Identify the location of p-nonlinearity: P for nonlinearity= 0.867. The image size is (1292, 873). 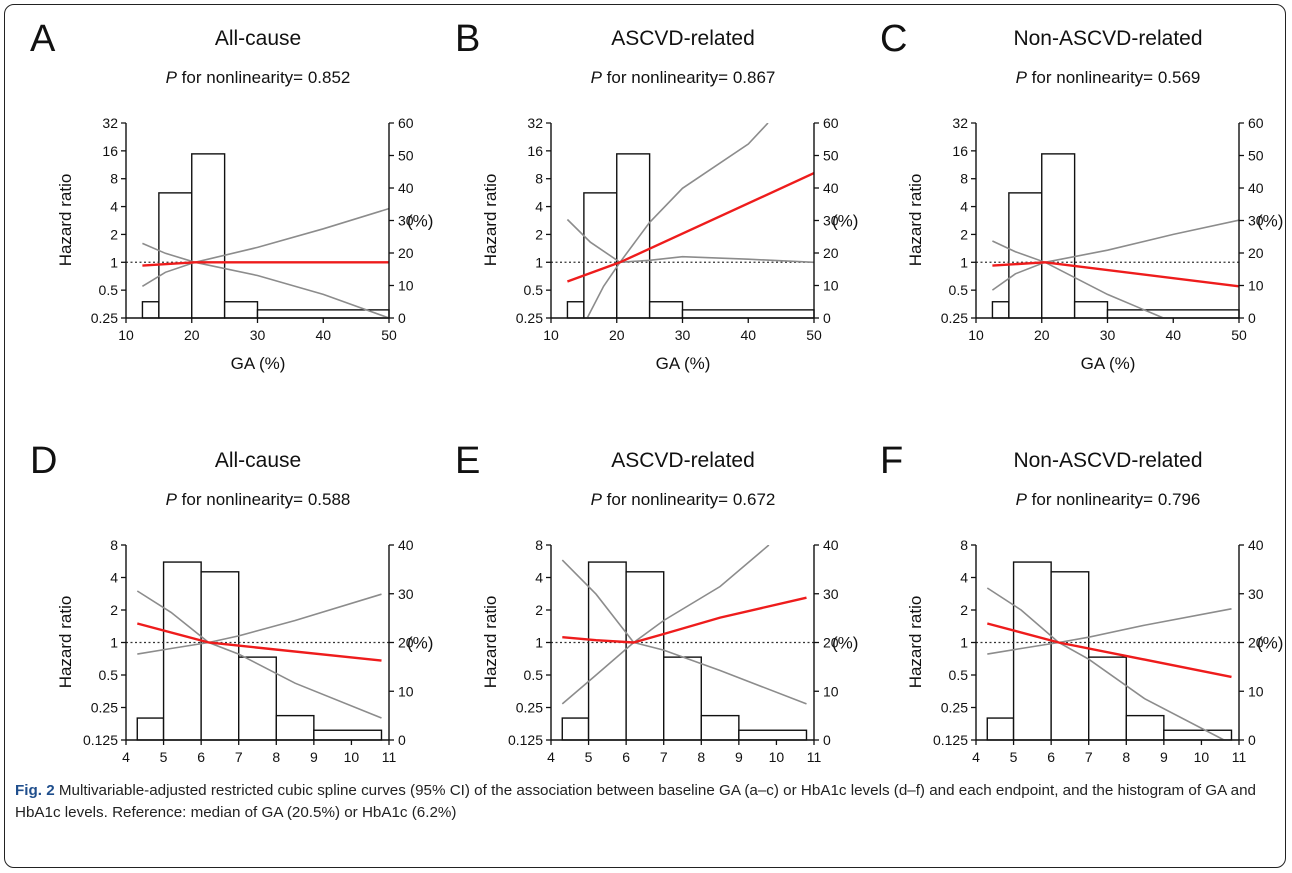
(683, 77).